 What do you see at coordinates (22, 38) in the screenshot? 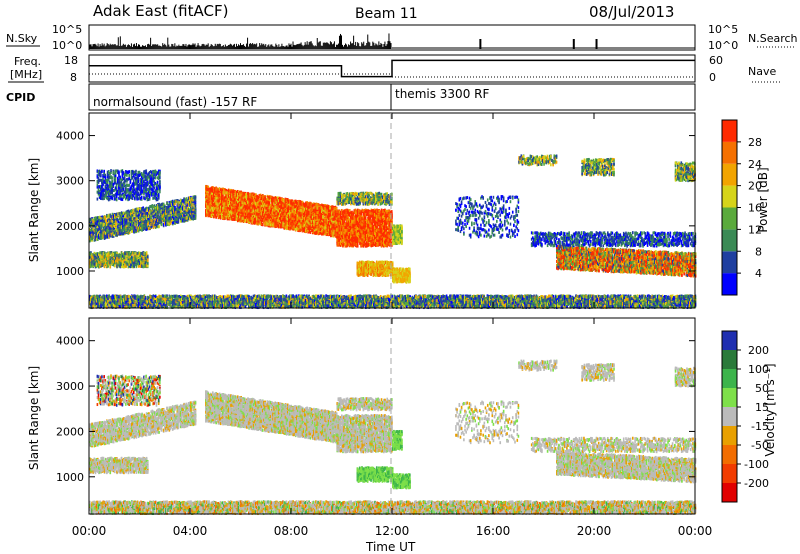
I see `nsky-label: N.Sky` at bounding box center [22, 38].